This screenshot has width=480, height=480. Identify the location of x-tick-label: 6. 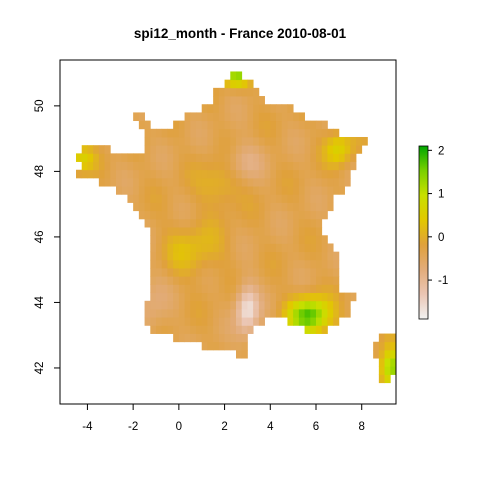
(316, 427).